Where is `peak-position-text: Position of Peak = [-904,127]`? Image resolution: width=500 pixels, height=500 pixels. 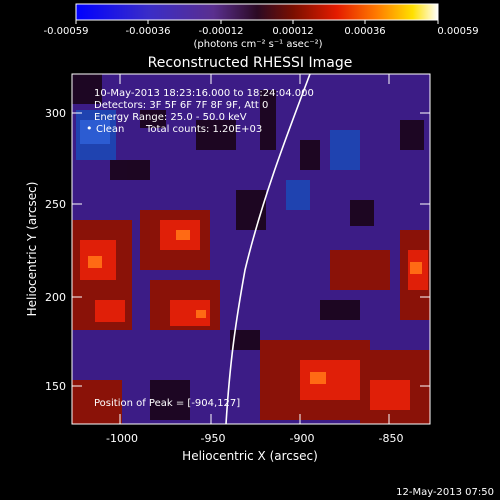 peak-position-text: Position of Peak = [-904,127] is located at coordinates (167, 403).